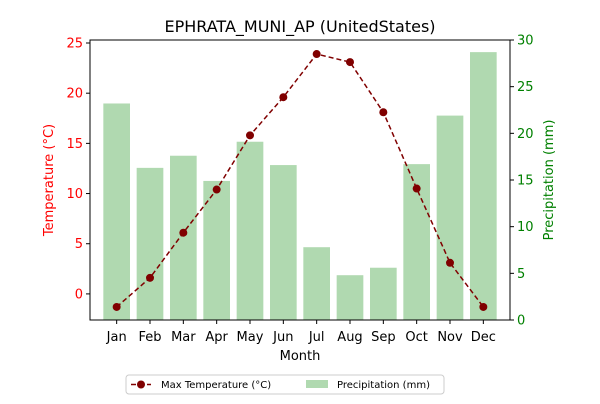 This screenshot has width=600, height=404. What do you see at coordinates (79, 244) in the screenshot?
I see `y-left-tick-label: 5` at bounding box center [79, 244].